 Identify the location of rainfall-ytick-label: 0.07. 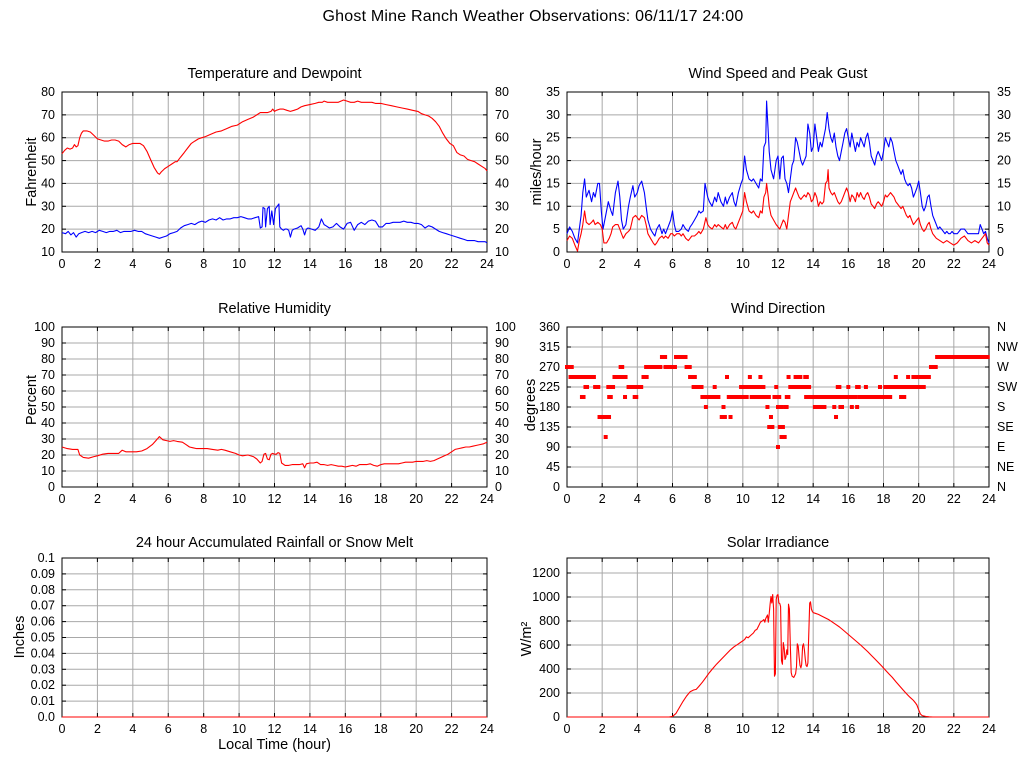
(43, 606).